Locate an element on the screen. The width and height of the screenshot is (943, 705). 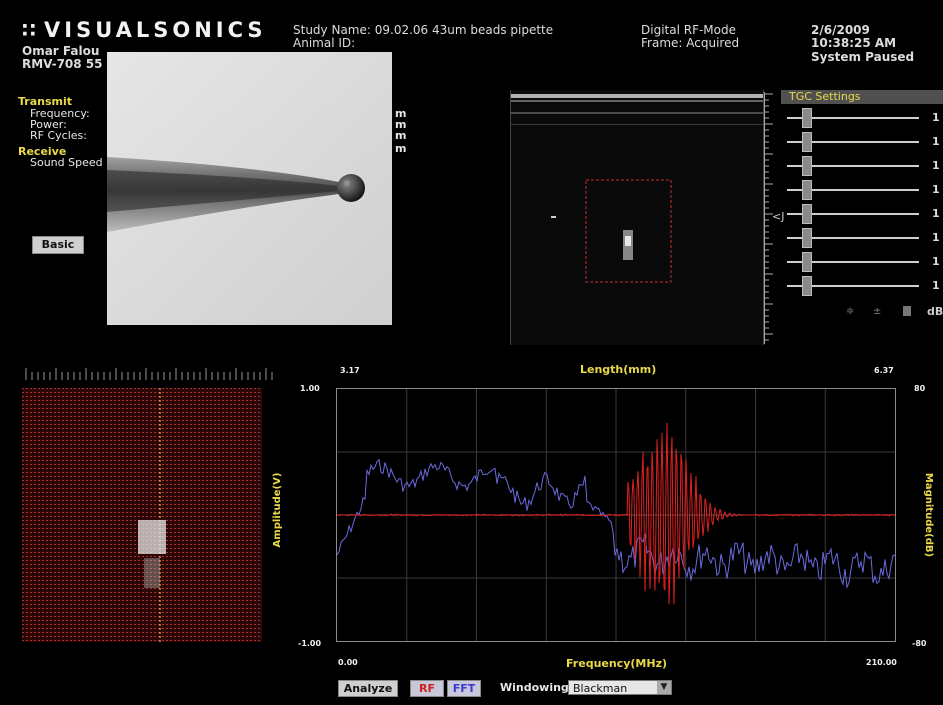
windowing-label: Windowing is located at coordinates (534, 687).